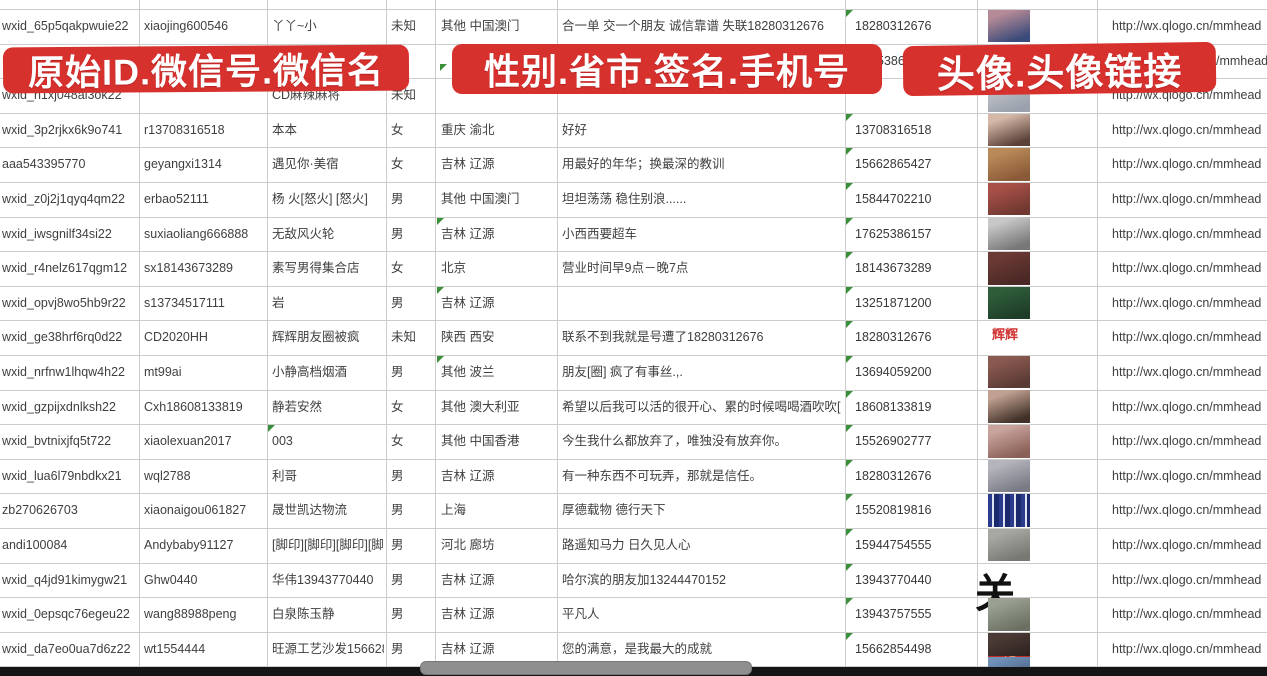 The image size is (1267, 676). Describe the element at coordinates (188, 268) in the screenshot. I see `cell-wx-row8: sx18143673289` at that location.